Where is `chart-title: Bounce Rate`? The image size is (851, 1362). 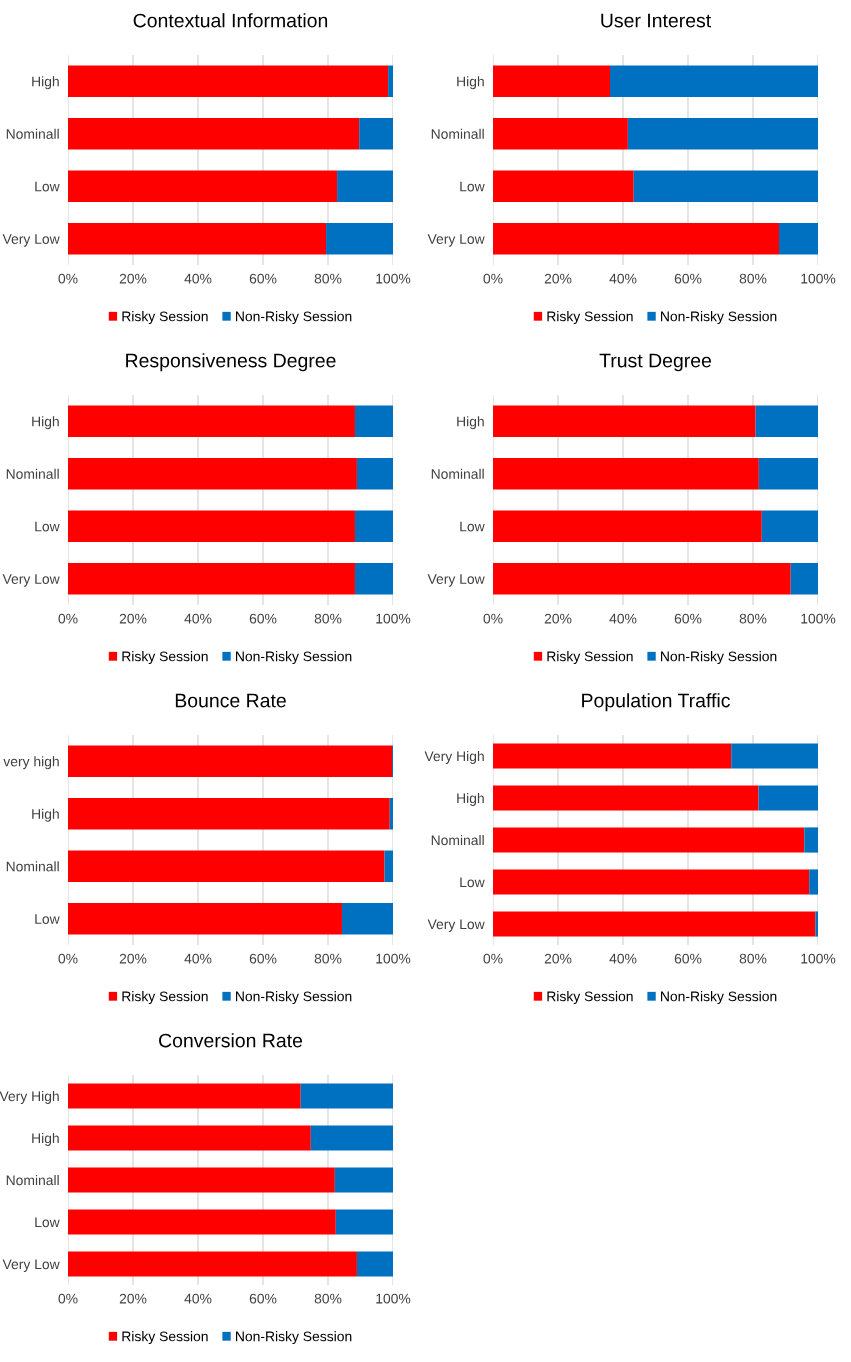
chart-title: Bounce Rate is located at coordinates (230, 700).